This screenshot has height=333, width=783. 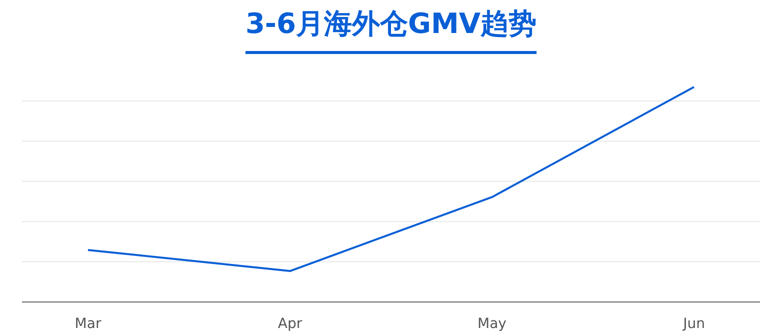 I want to click on chart-title: 3-6月海外仓GMV趋势, so click(x=391, y=23).